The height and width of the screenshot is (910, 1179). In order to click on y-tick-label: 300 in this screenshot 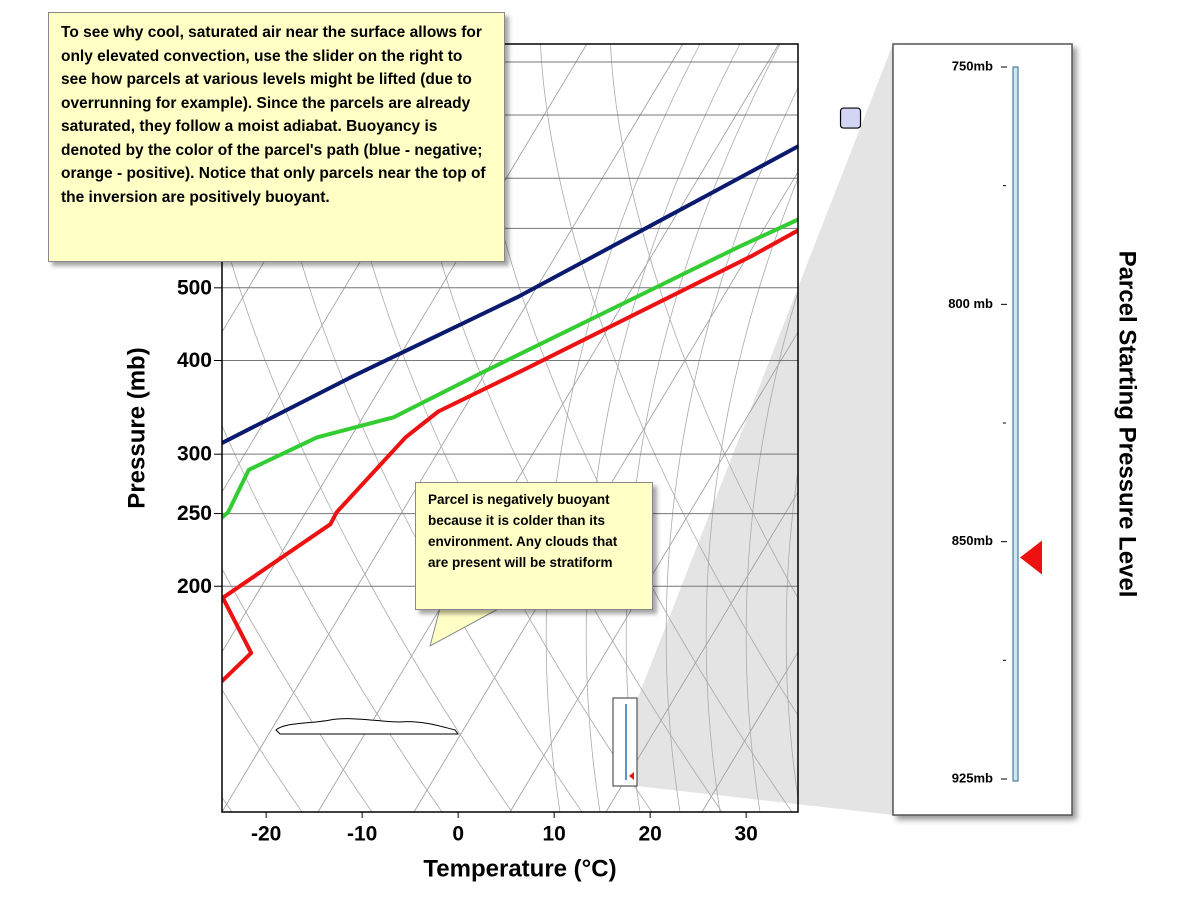, I will do `click(194, 454)`.